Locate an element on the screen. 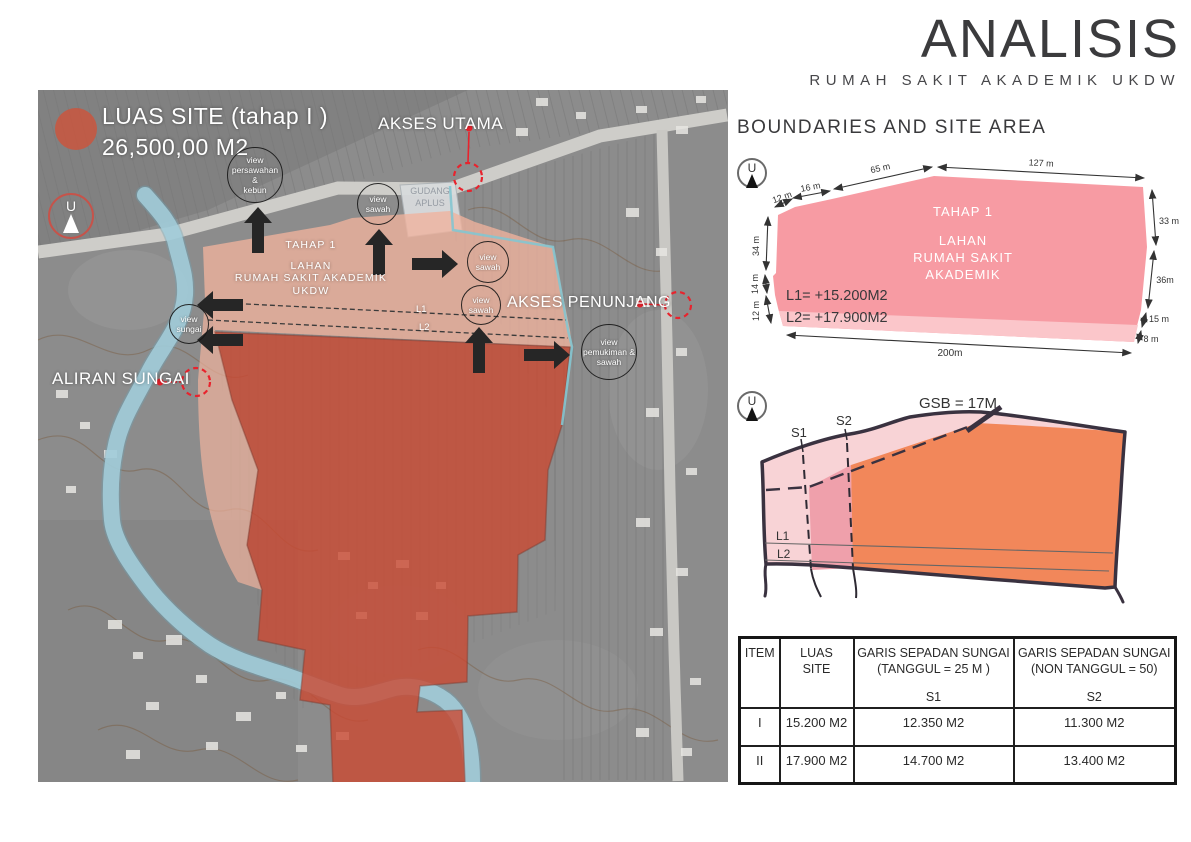 The height and width of the screenshot is (842, 1191). svg-text: AKADEMIK is located at coordinates (962, 274).